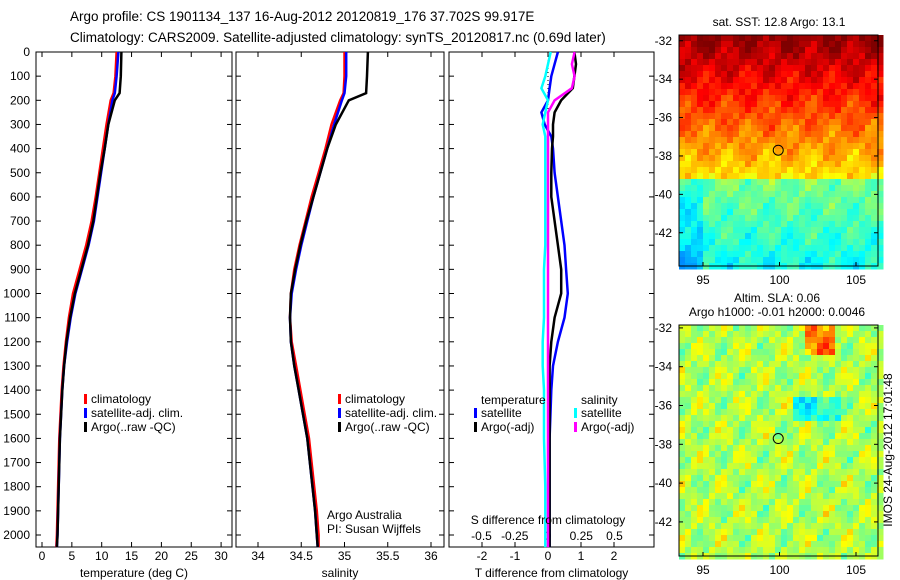  Describe the element at coordinates (16, 414) in the screenshot. I see `depth-tick-label: 1500` at that location.